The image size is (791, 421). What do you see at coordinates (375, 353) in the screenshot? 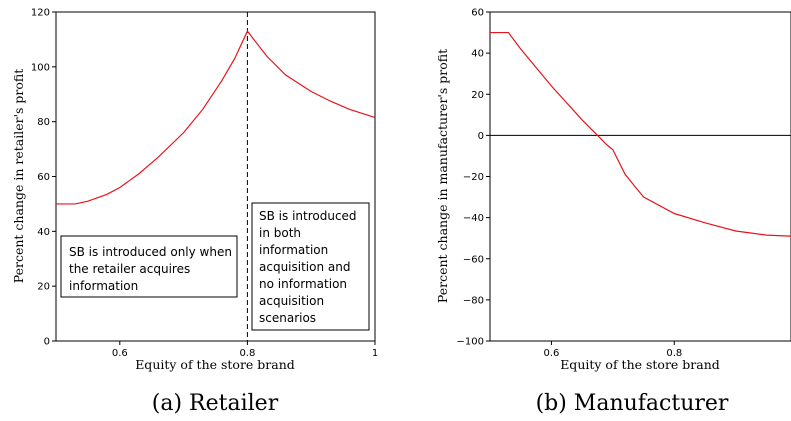
I see `x-tick-label: 1` at bounding box center [375, 353].